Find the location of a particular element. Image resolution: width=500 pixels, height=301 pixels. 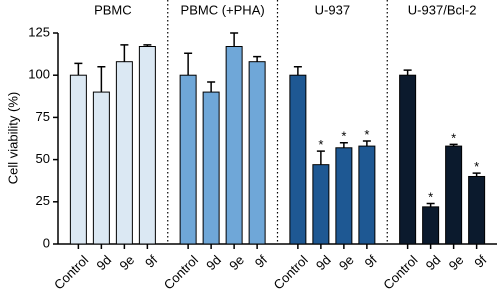

y-tick-label: 75 is located at coordinates (43, 116).